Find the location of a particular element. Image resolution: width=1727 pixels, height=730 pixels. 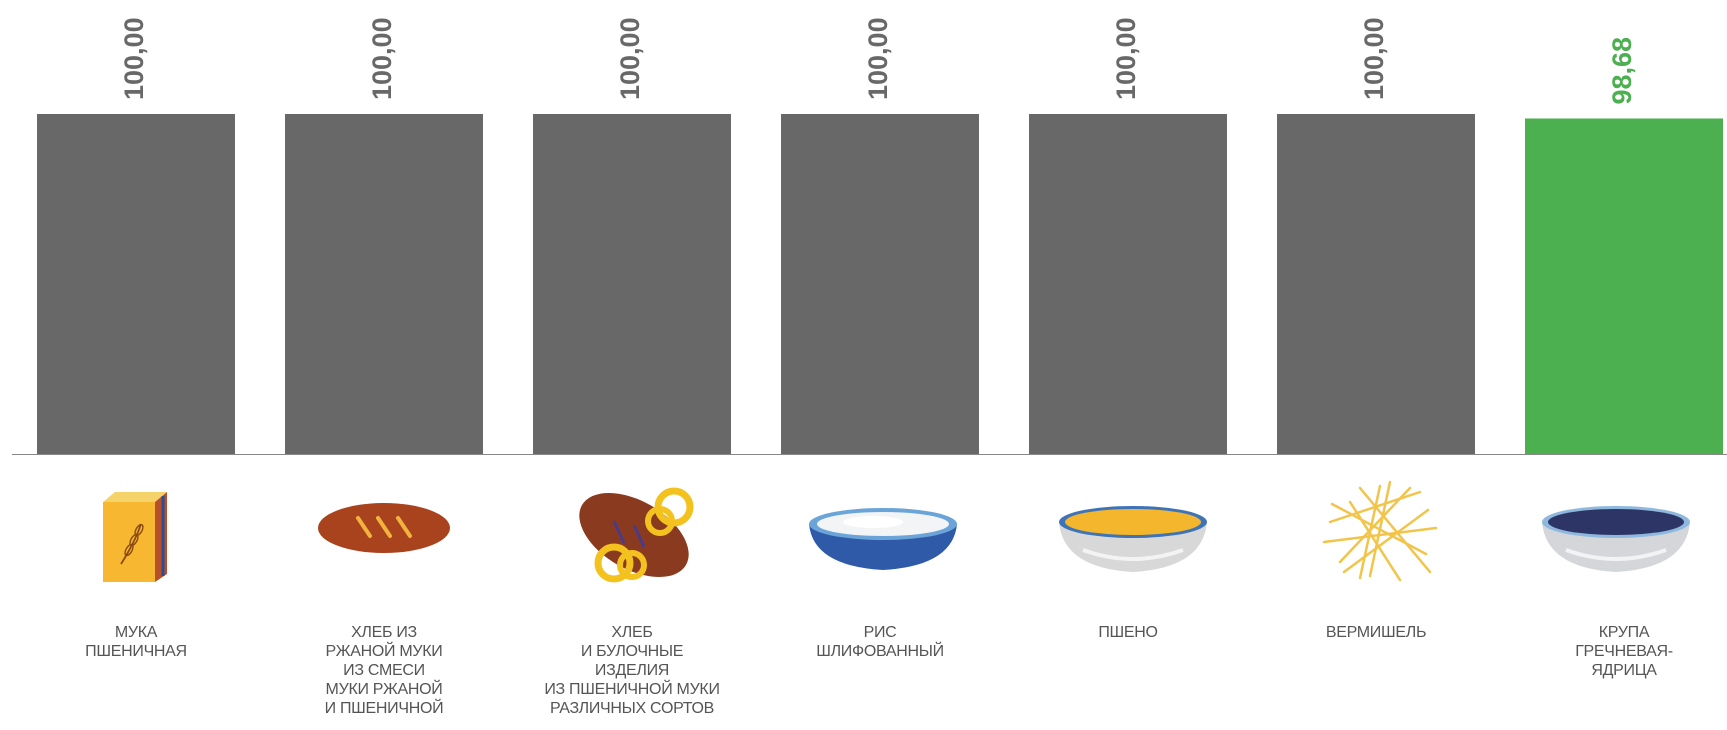

vermicelli-icon is located at coordinates (1380, 531).